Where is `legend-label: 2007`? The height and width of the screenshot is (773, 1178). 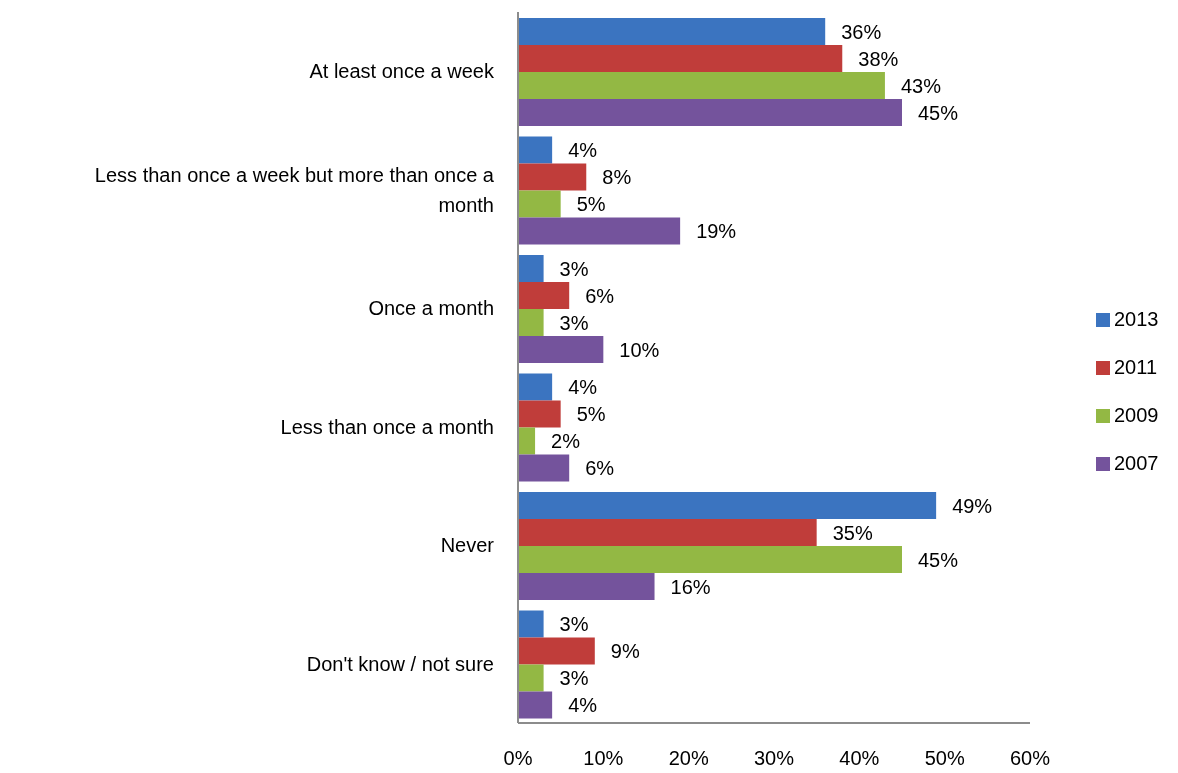 legend-label: 2007 is located at coordinates (1136, 462).